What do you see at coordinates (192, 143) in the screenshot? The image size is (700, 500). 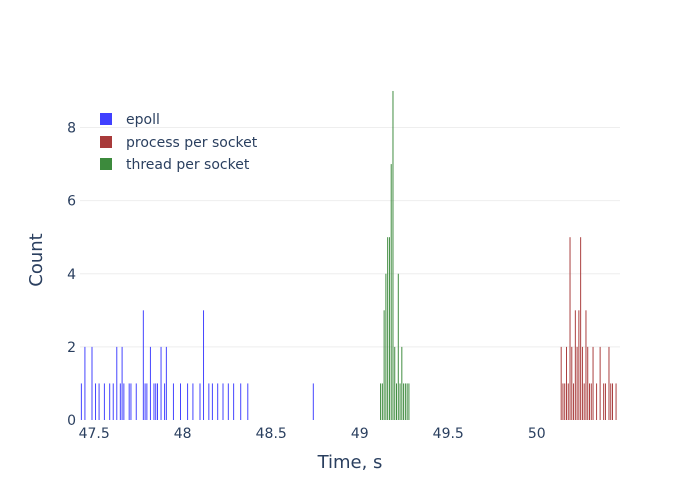 I see `legend-label-process-per-socket: process per socket` at bounding box center [192, 143].